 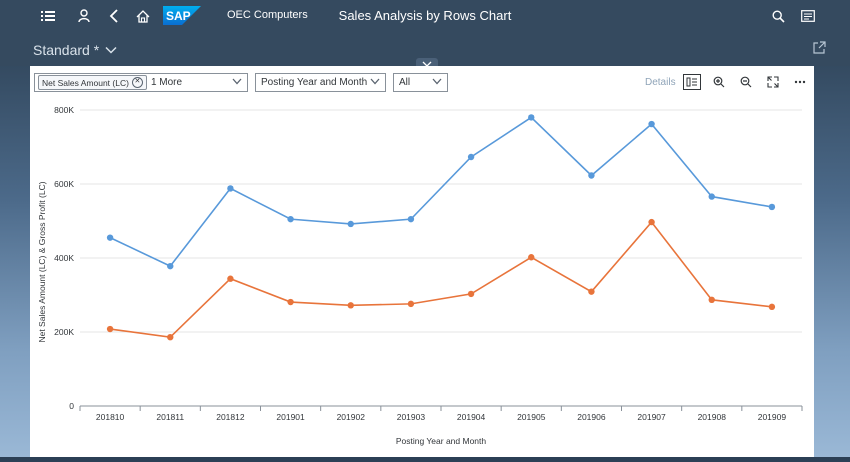 What do you see at coordinates (114, 16) in the screenshot?
I see `back-icon` at bounding box center [114, 16].